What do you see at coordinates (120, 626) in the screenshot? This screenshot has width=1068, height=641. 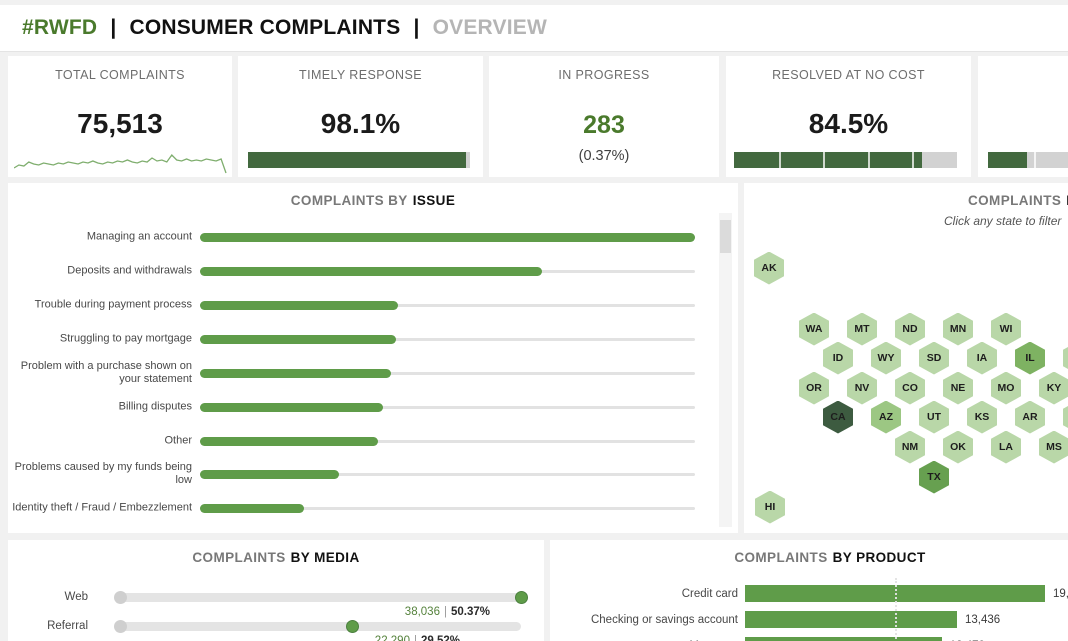 I see `media-start-cap` at bounding box center [120, 626].